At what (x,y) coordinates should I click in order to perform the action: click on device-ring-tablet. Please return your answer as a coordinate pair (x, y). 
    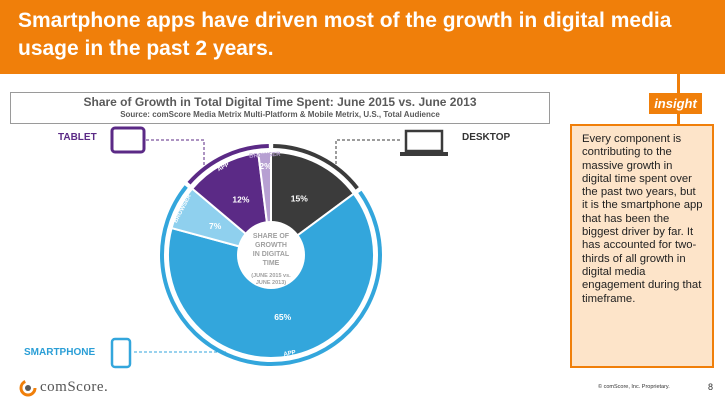
    Looking at the image, I should click on (228, 164).